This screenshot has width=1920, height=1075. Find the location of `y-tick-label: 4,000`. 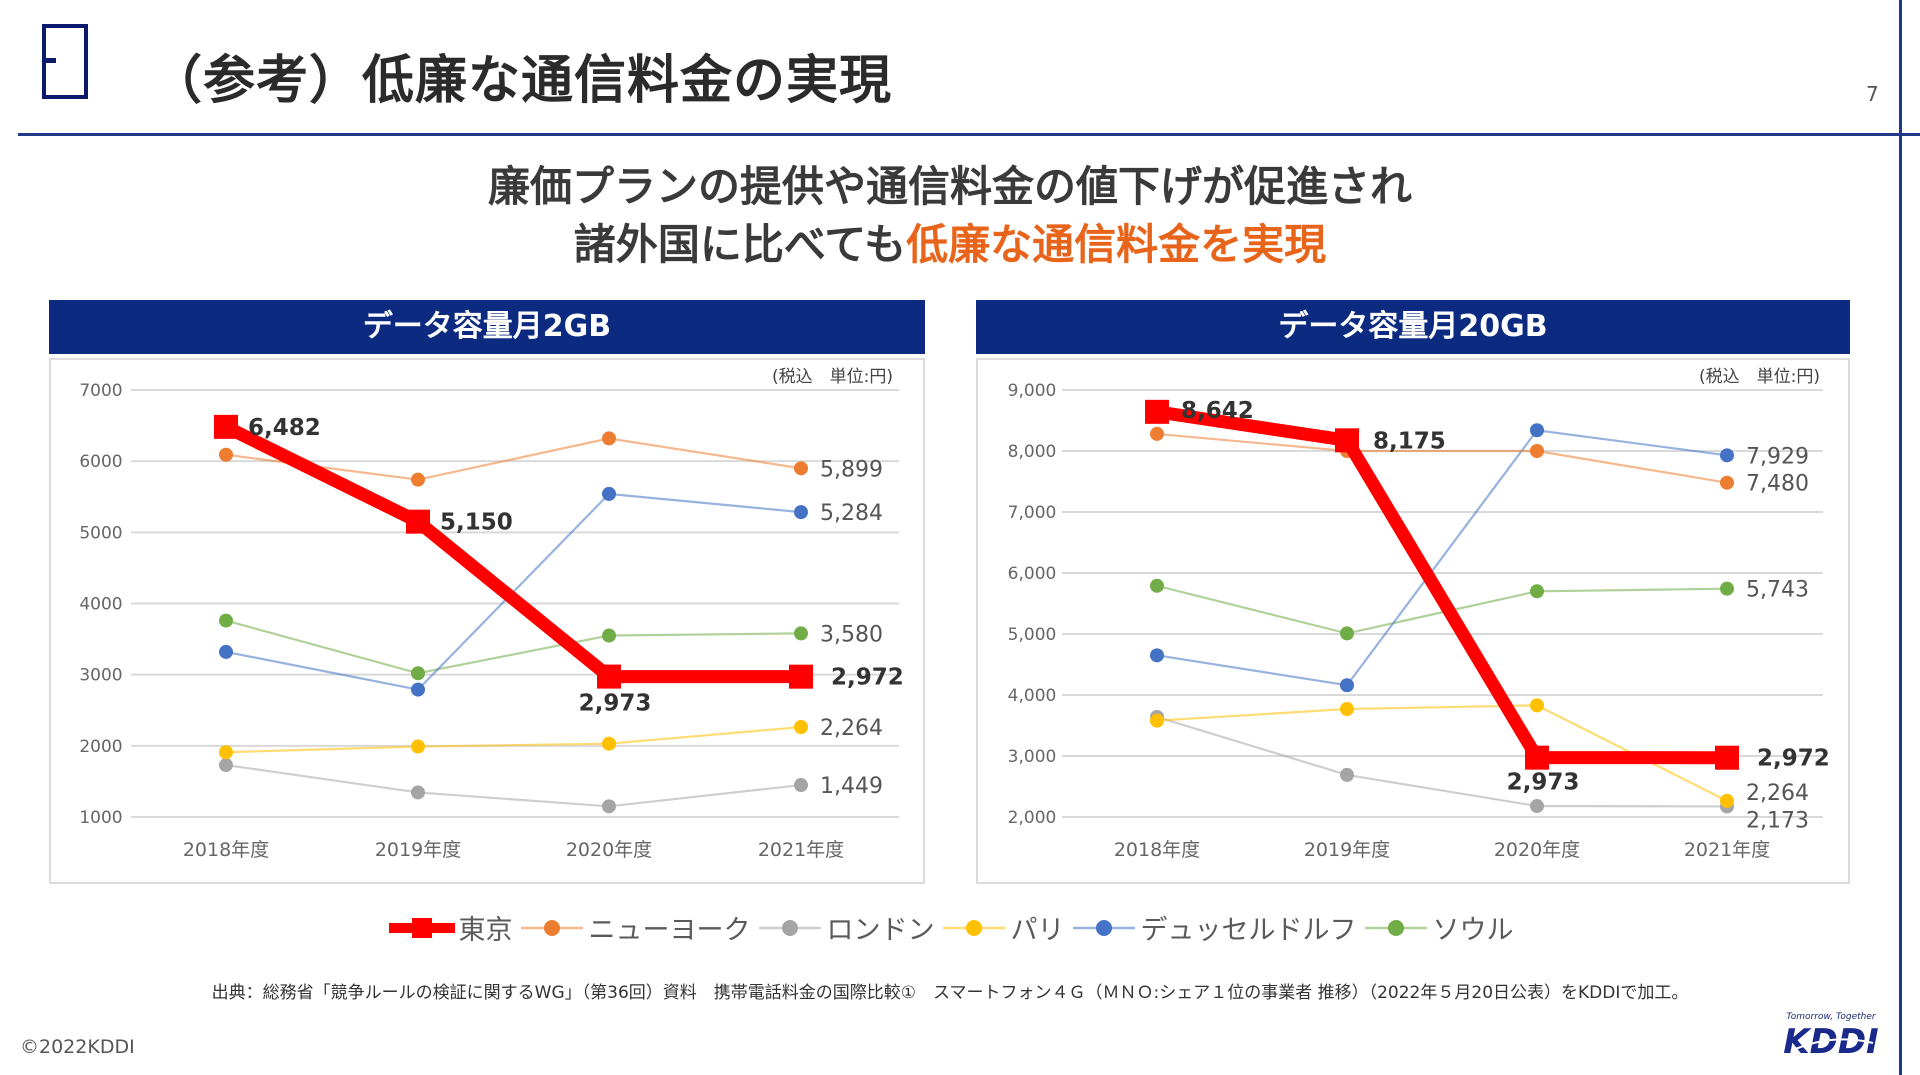

y-tick-label: 4,000 is located at coordinates (1032, 696).